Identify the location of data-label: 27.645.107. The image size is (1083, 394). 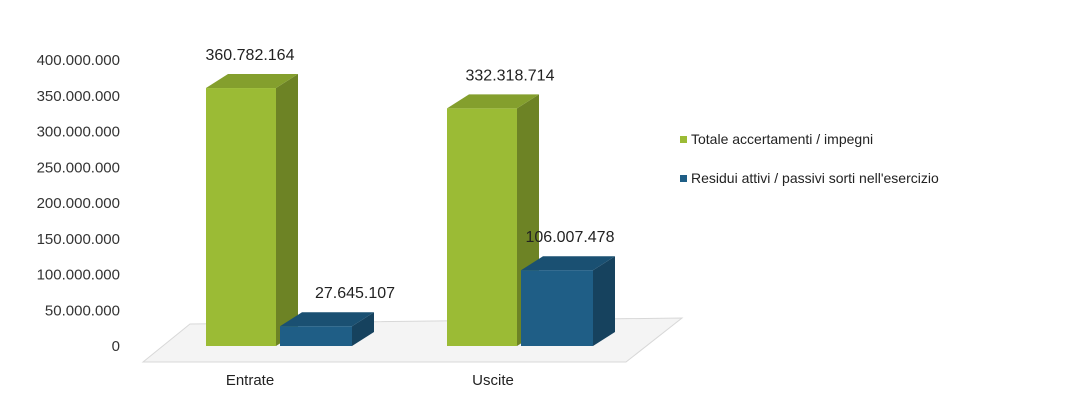
(355, 293).